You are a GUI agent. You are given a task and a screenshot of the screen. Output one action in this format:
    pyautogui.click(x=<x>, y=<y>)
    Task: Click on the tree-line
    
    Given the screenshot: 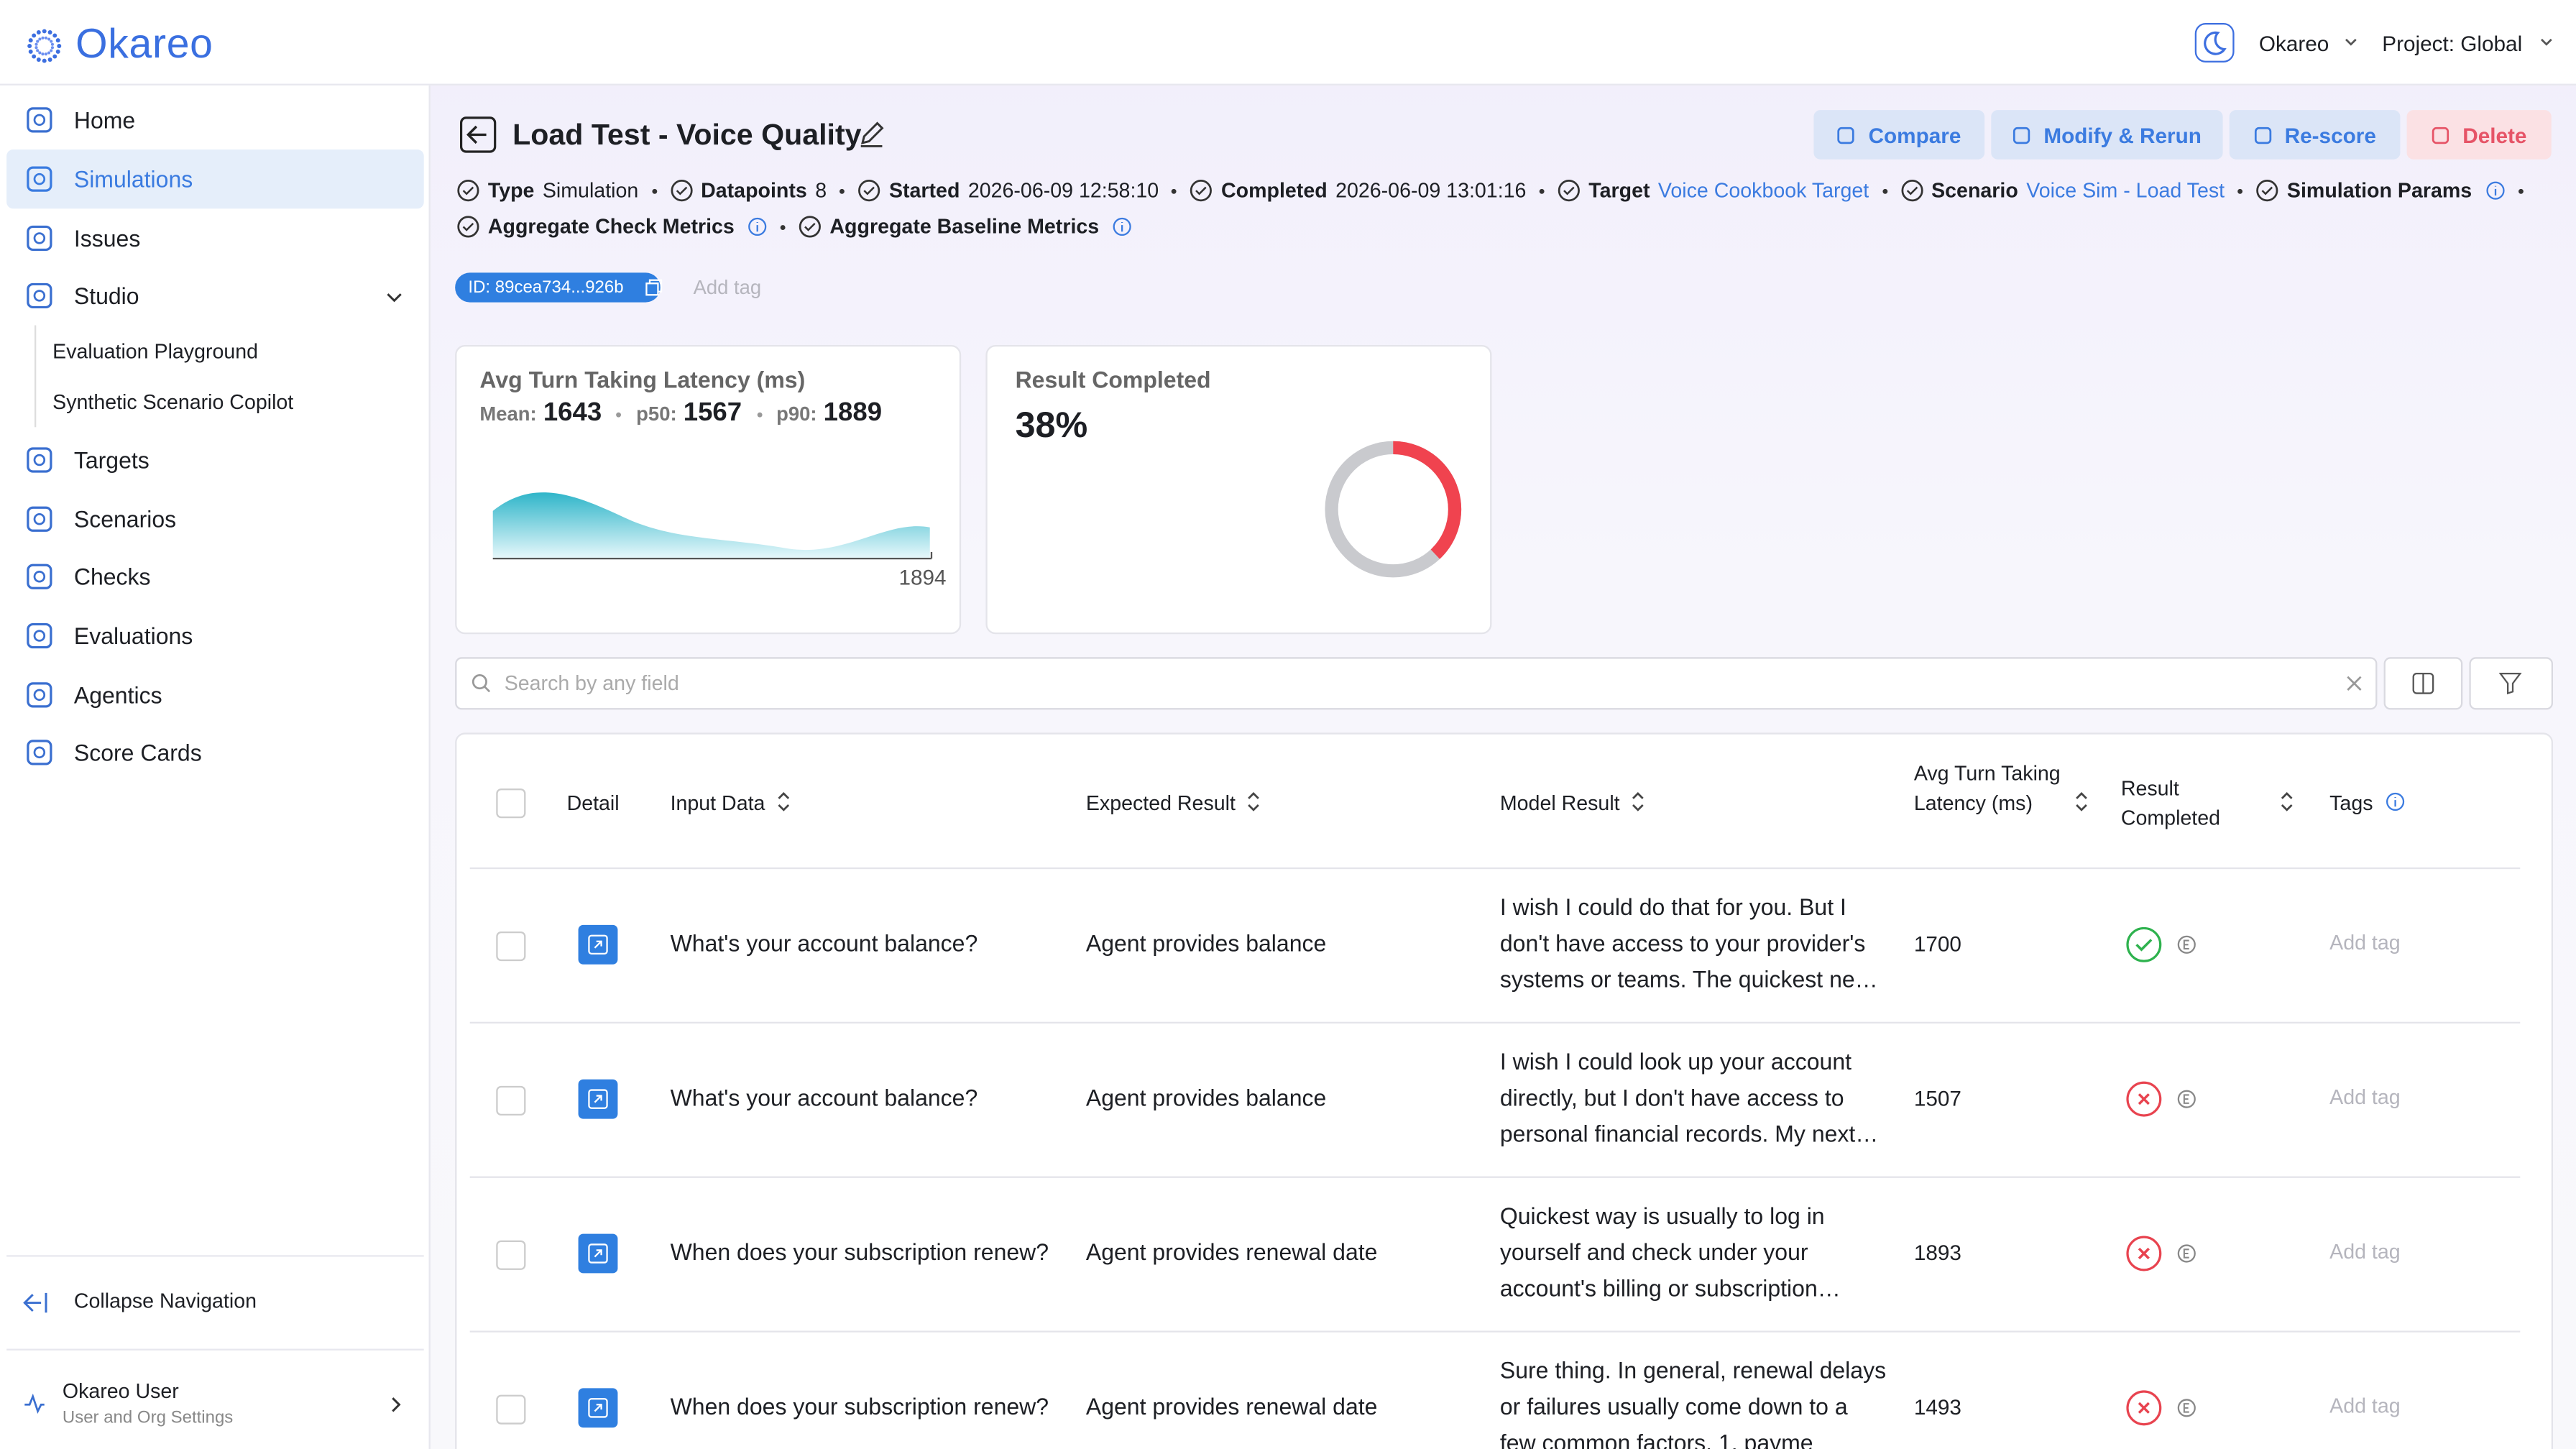 What is the action you would take?
    pyautogui.click(x=35, y=376)
    